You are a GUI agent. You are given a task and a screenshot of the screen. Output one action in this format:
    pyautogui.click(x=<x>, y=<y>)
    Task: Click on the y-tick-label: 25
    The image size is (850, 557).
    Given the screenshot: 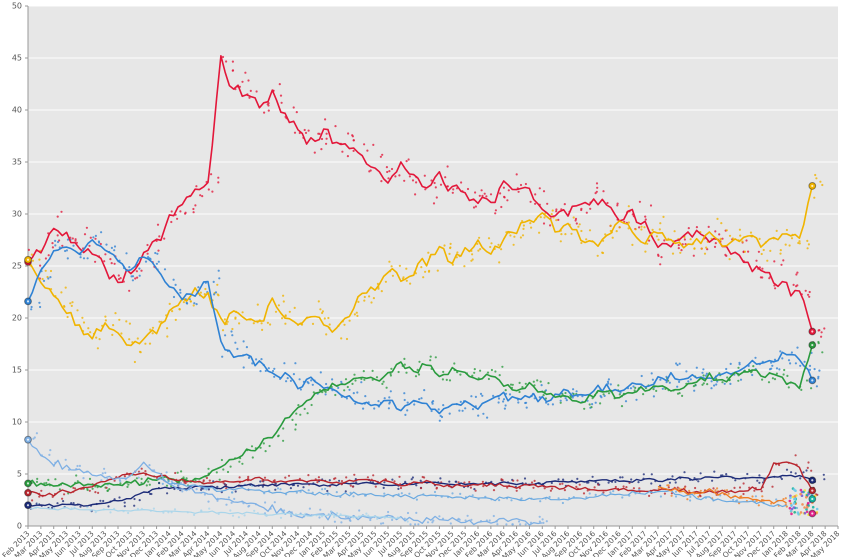 What is the action you would take?
    pyautogui.click(x=17, y=266)
    